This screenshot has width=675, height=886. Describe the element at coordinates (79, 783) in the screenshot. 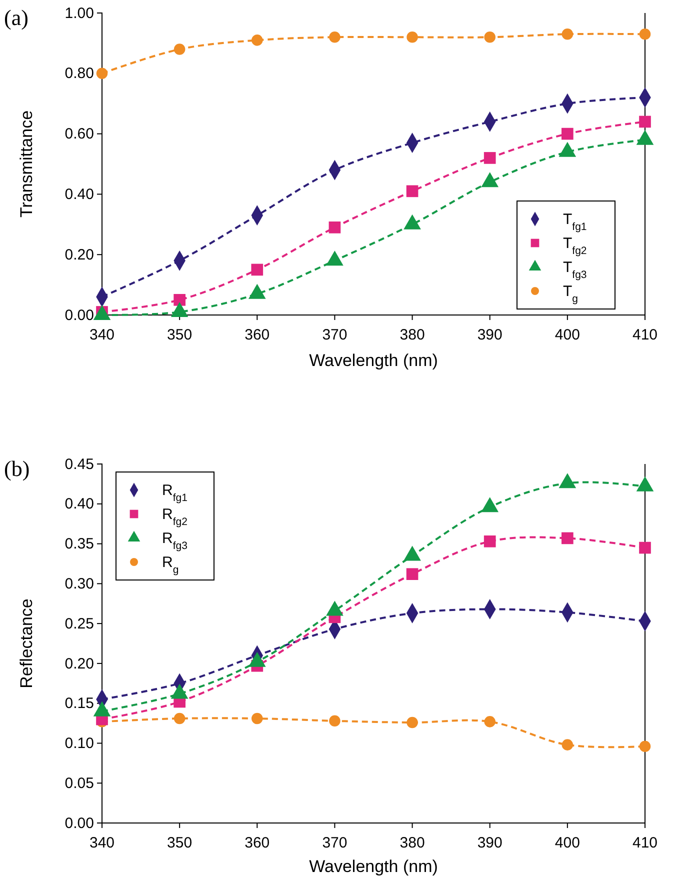

I see `y-tick-label: 0.05` at that location.